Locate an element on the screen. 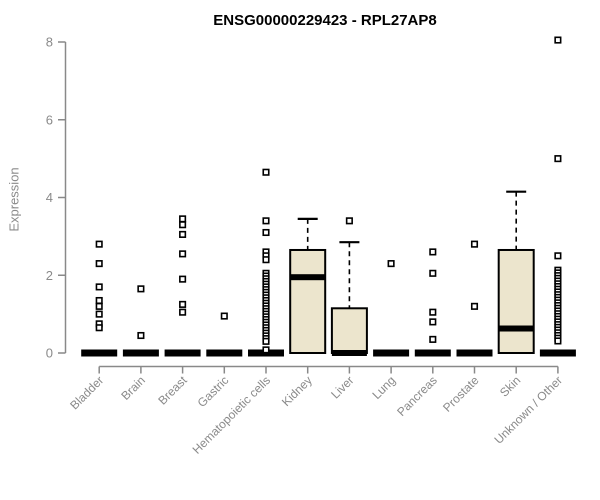 This screenshot has width=600, height=500. box-Liver is located at coordinates (349, 331).